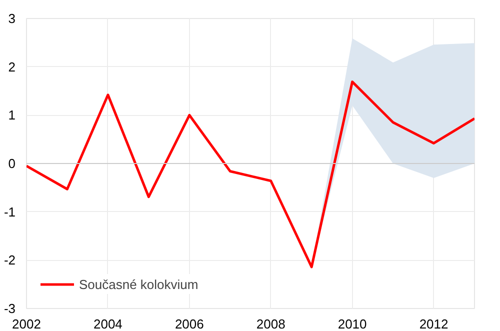 The height and width of the screenshot is (331, 500). Describe the element at coordinates (12, 66) in the screenshot. I see `y-tick-label: 2` at that location.